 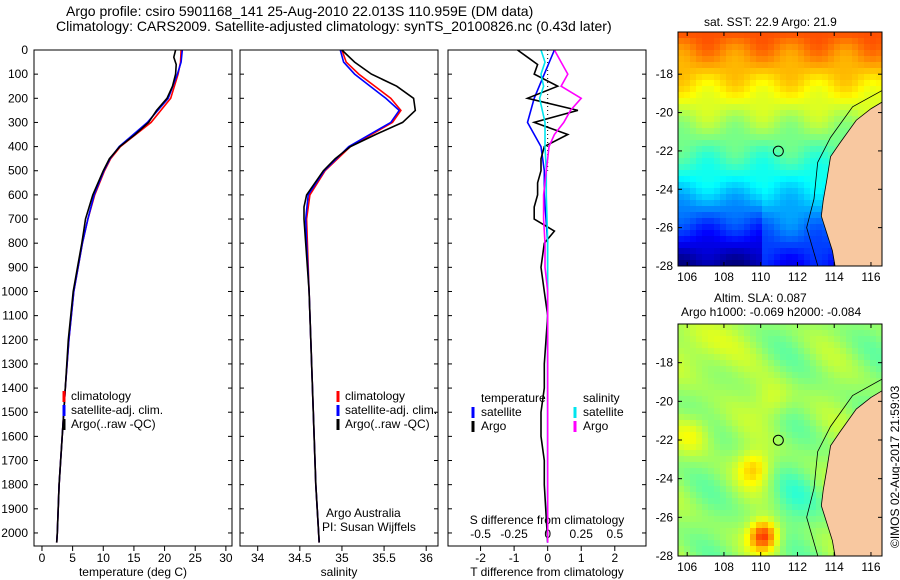 What do you see at coordinates (42, 558) in the screenshot?
I see `x-tick-label: 0` at bounding box center [42, 558].